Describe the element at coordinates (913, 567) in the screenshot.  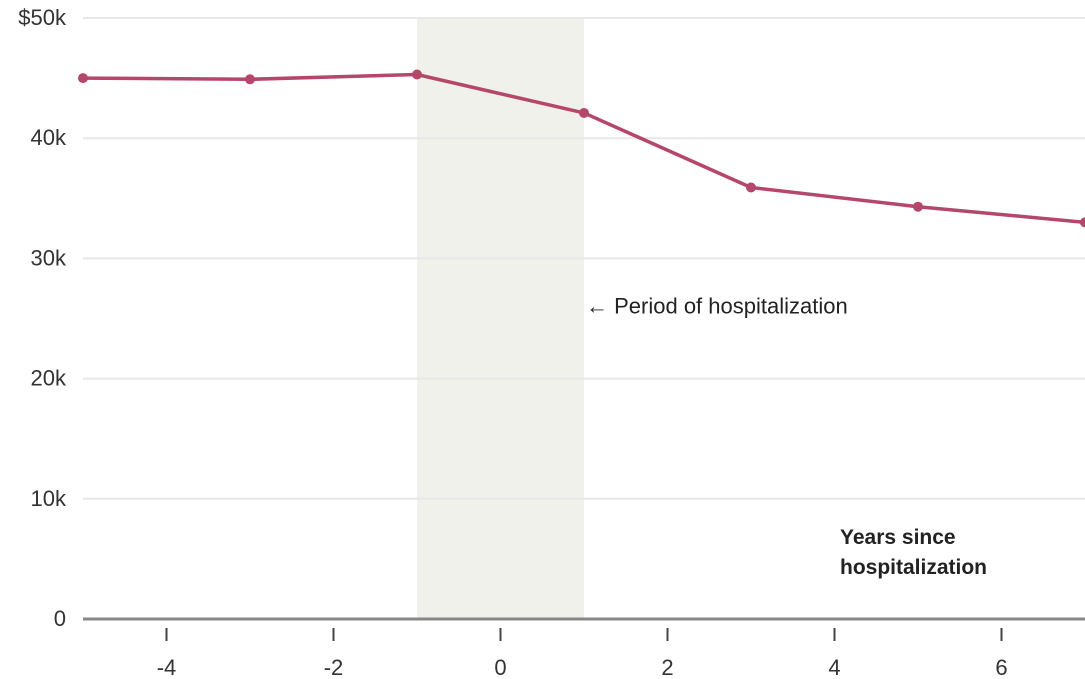
I see `x-axis-title-line: hospitalization` at that location.